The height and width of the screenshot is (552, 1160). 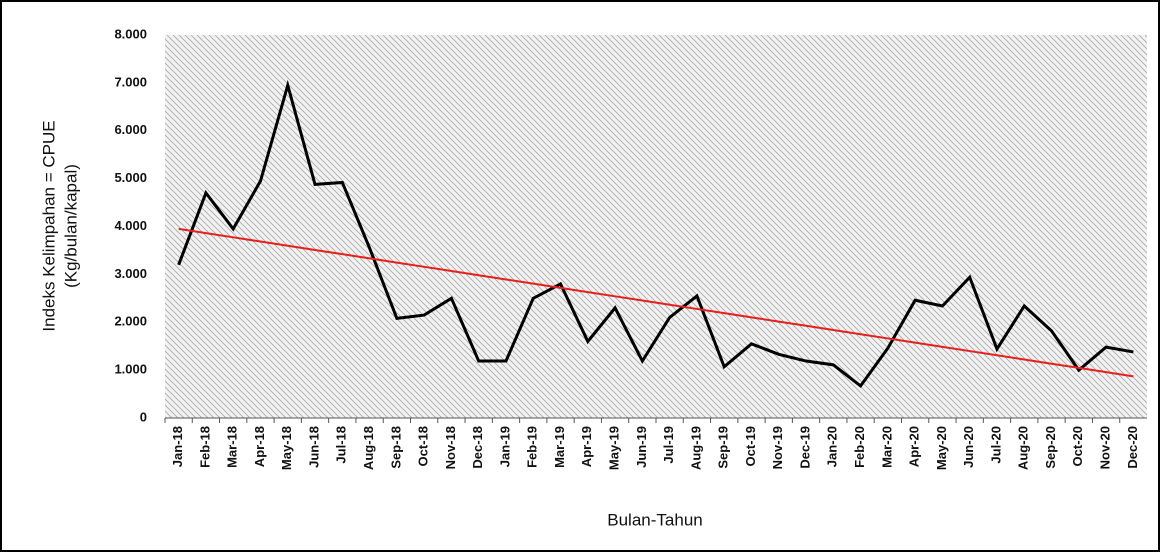 What do you see at coordinates (777, 447) in the screenshot?
I see `x-tick-label: Nov-19` at bounding box center [777, 447].